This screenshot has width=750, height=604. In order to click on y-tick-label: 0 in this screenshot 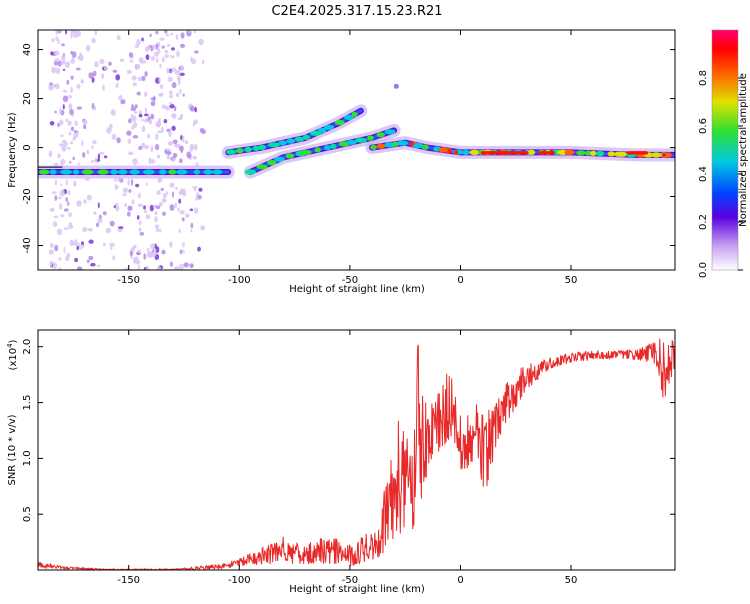, I will do `click(27, 147)`.